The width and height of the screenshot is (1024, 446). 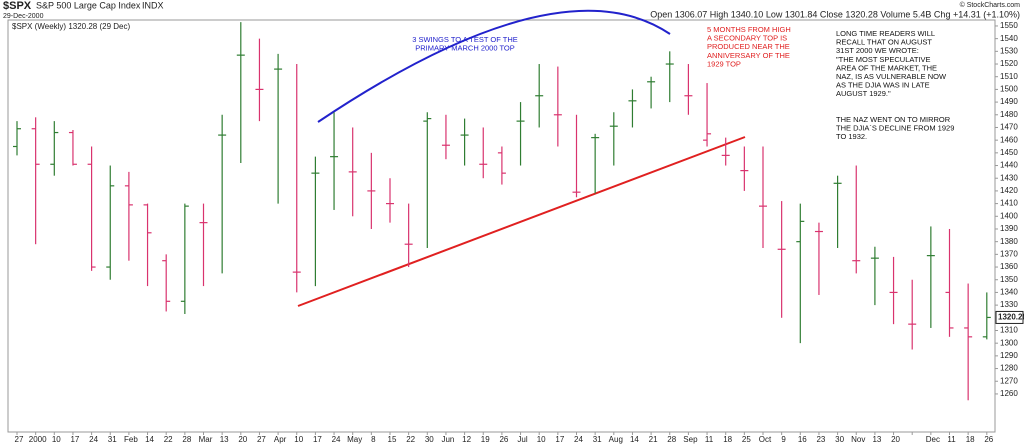 I want to click on x-tick-label: 16, so click(x=802, y=439).